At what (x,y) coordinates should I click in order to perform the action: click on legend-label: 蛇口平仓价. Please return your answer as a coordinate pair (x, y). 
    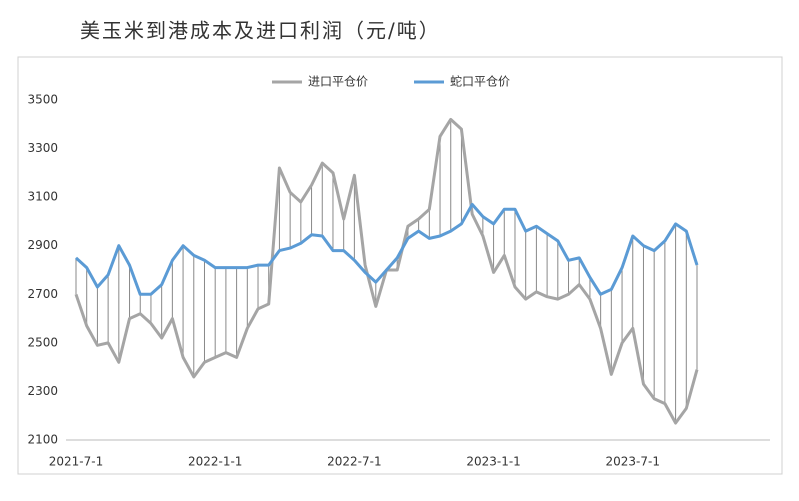
    Looking at the image, I should click on (480, 81).